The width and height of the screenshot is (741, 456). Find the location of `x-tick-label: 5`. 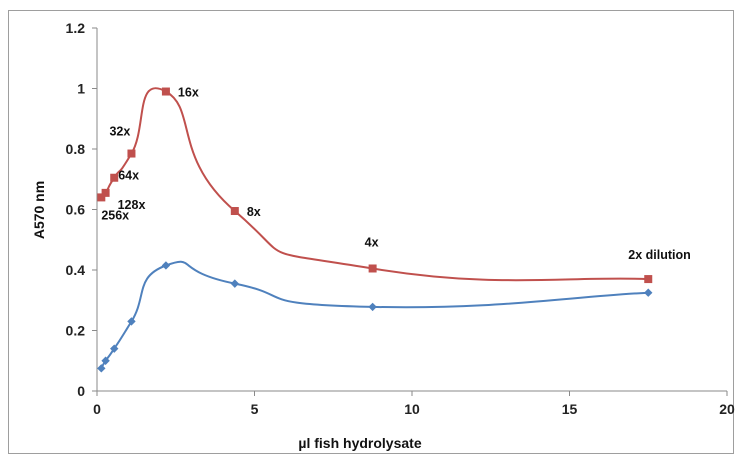

x-tick-label: 5 is located at coordinates (255, 409).